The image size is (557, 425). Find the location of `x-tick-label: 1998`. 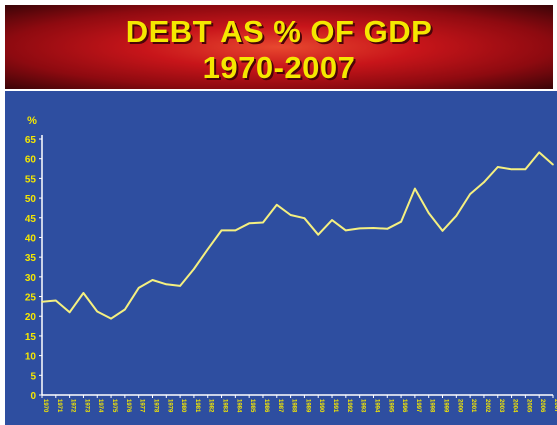

x-tick-label: 1998 is located at coordinates (432, 406).